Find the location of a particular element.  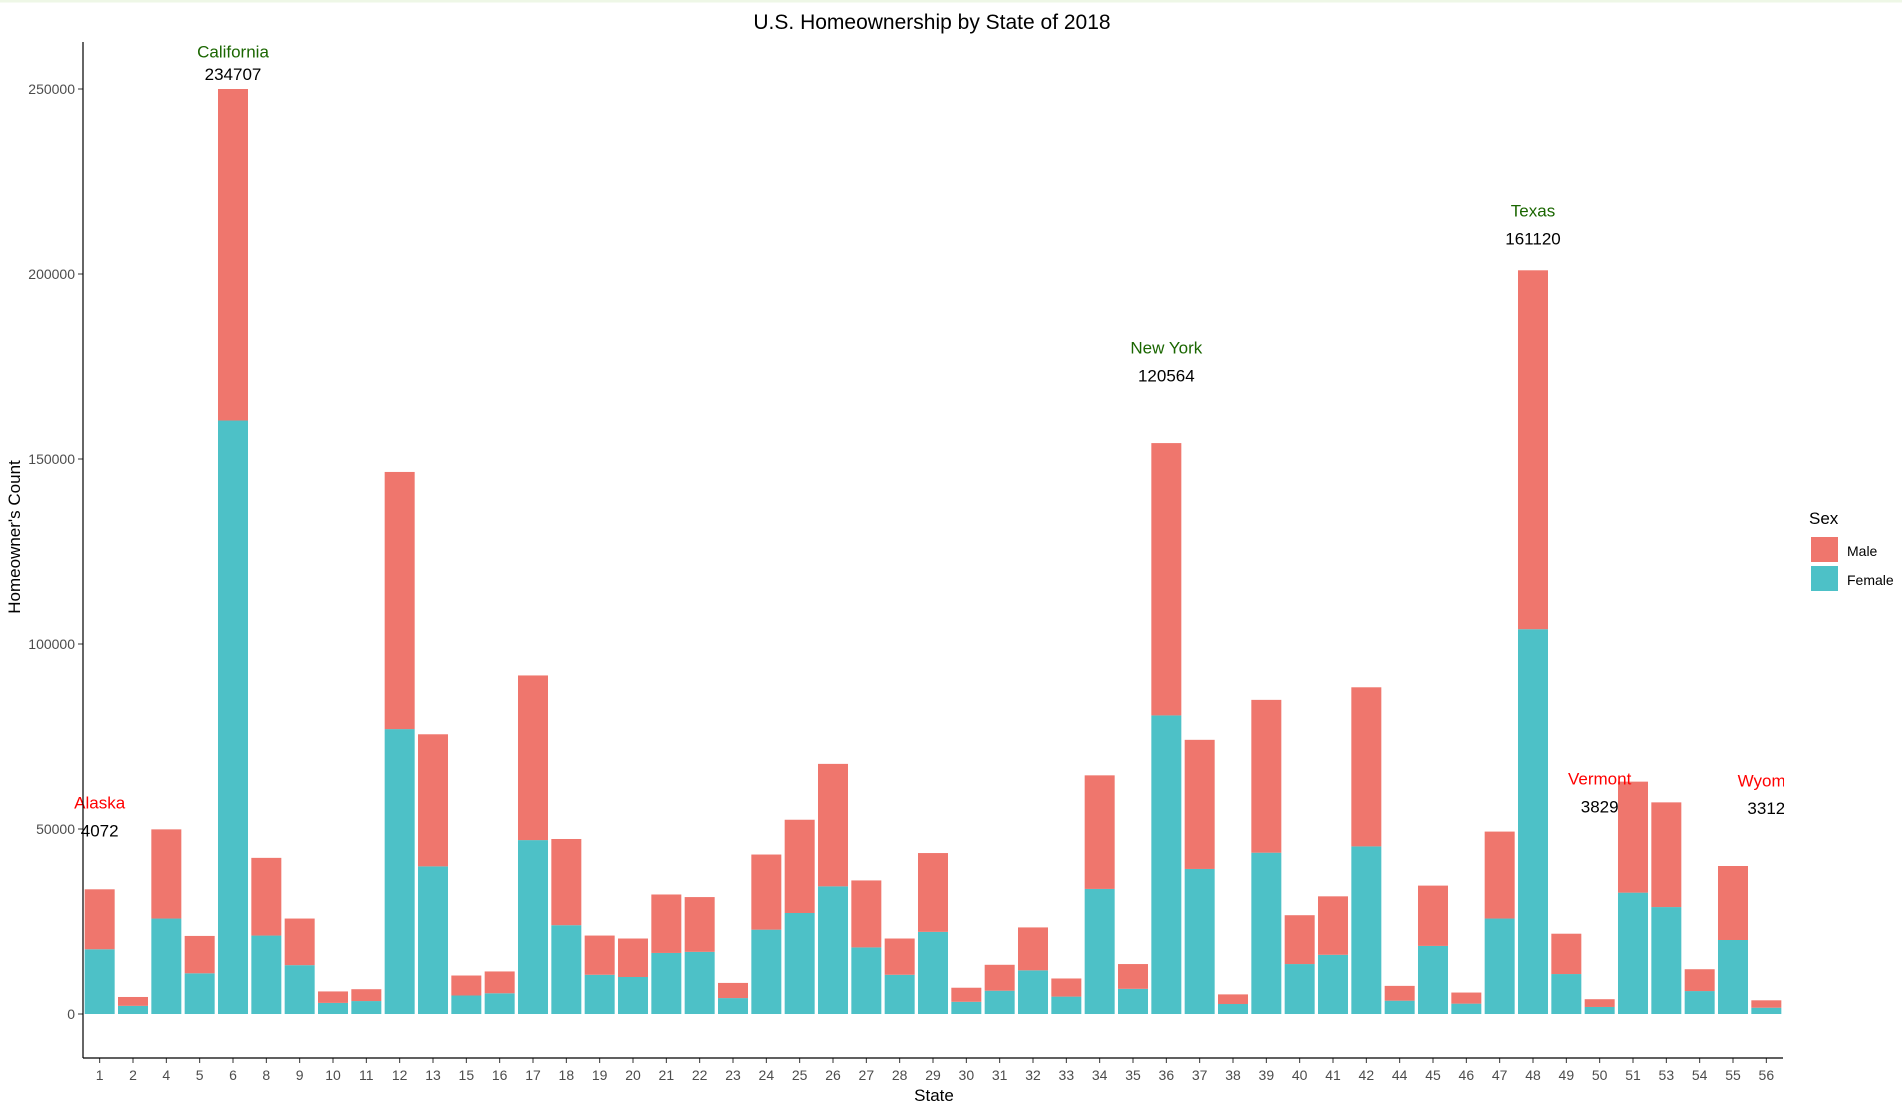

x-tick-label-53: 53 is located at coordinates (1667, 1075).